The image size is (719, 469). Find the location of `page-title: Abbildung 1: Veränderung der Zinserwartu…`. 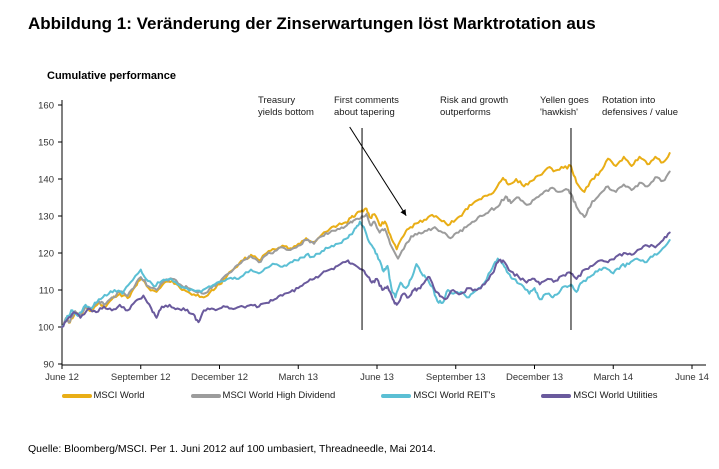

page-title: Abbildung 1: Veränderung der Zinserwartu… is located at coordinates (312, 23).